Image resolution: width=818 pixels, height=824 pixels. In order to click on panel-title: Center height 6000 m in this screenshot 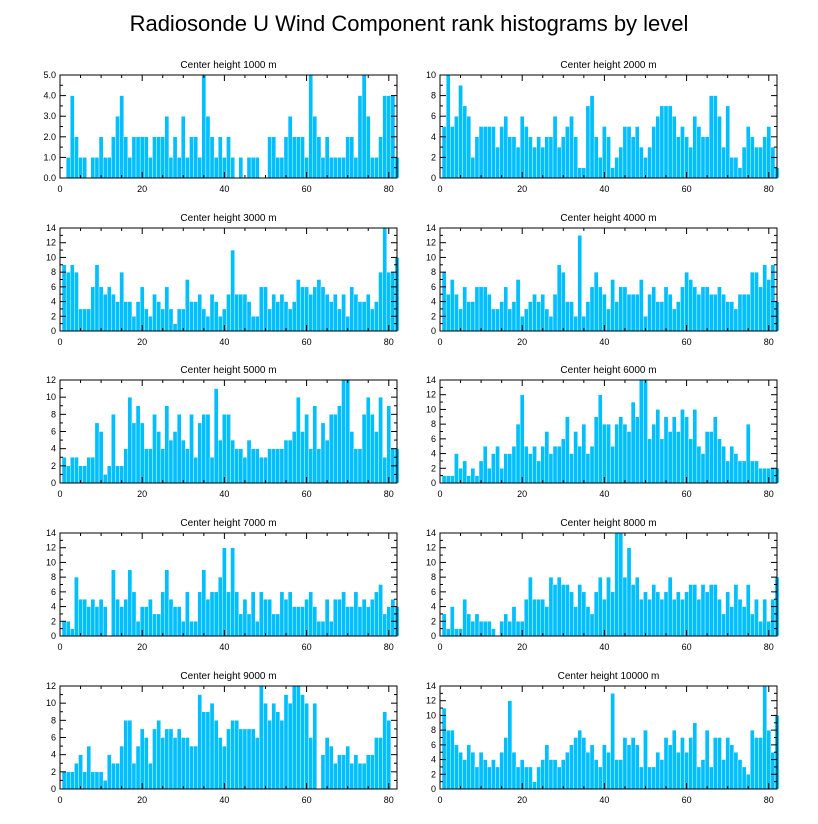, I will do `click(608, 370)`.